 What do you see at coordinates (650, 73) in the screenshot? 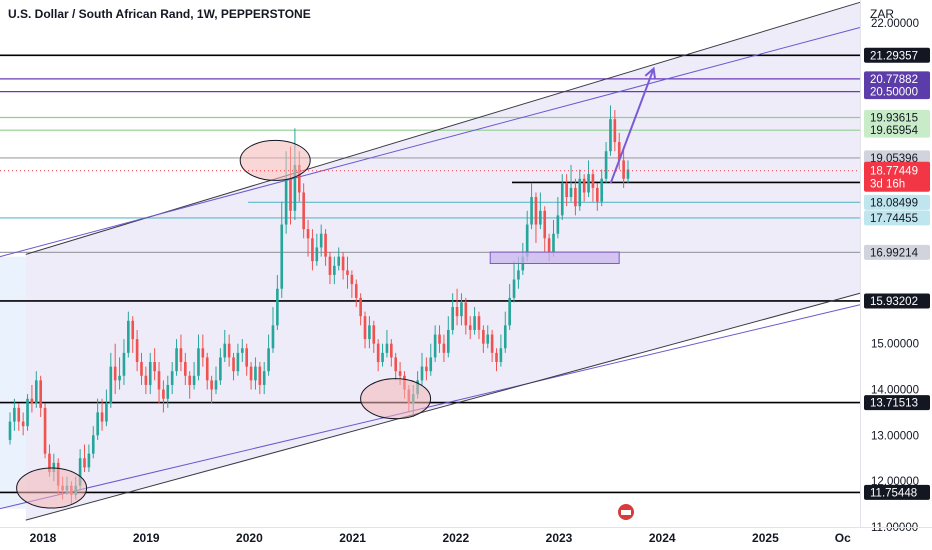
I see `projection-arrow-head` at bounding box center [650, 73].